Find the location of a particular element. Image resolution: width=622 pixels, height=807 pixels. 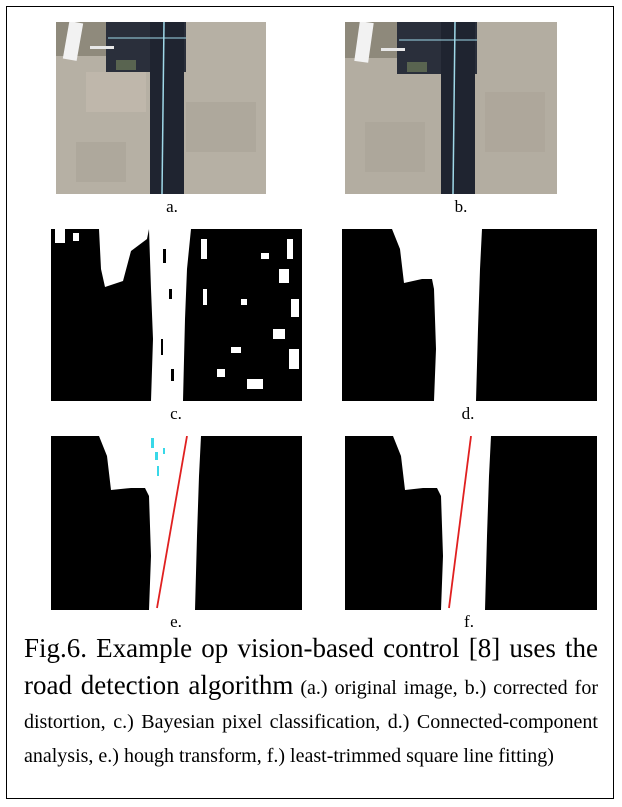

aerial-image-b is located at coordinates (451, 108).